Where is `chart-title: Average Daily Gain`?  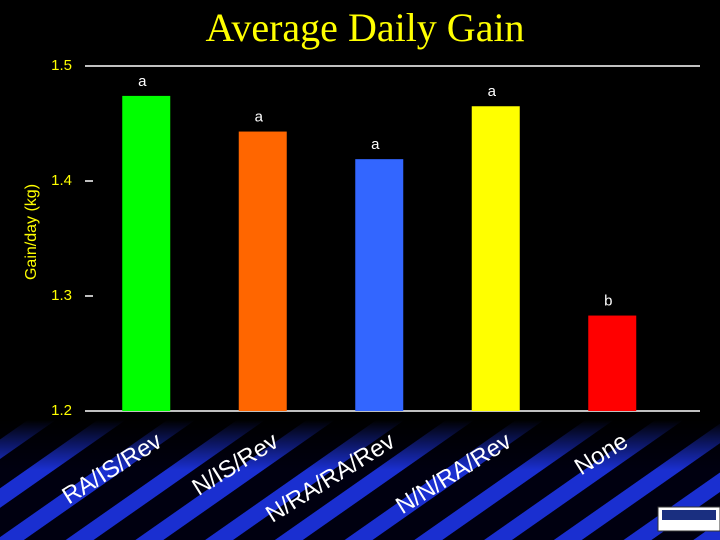
chart-title: Average Daily Gain is located at coordinates (364, 27).